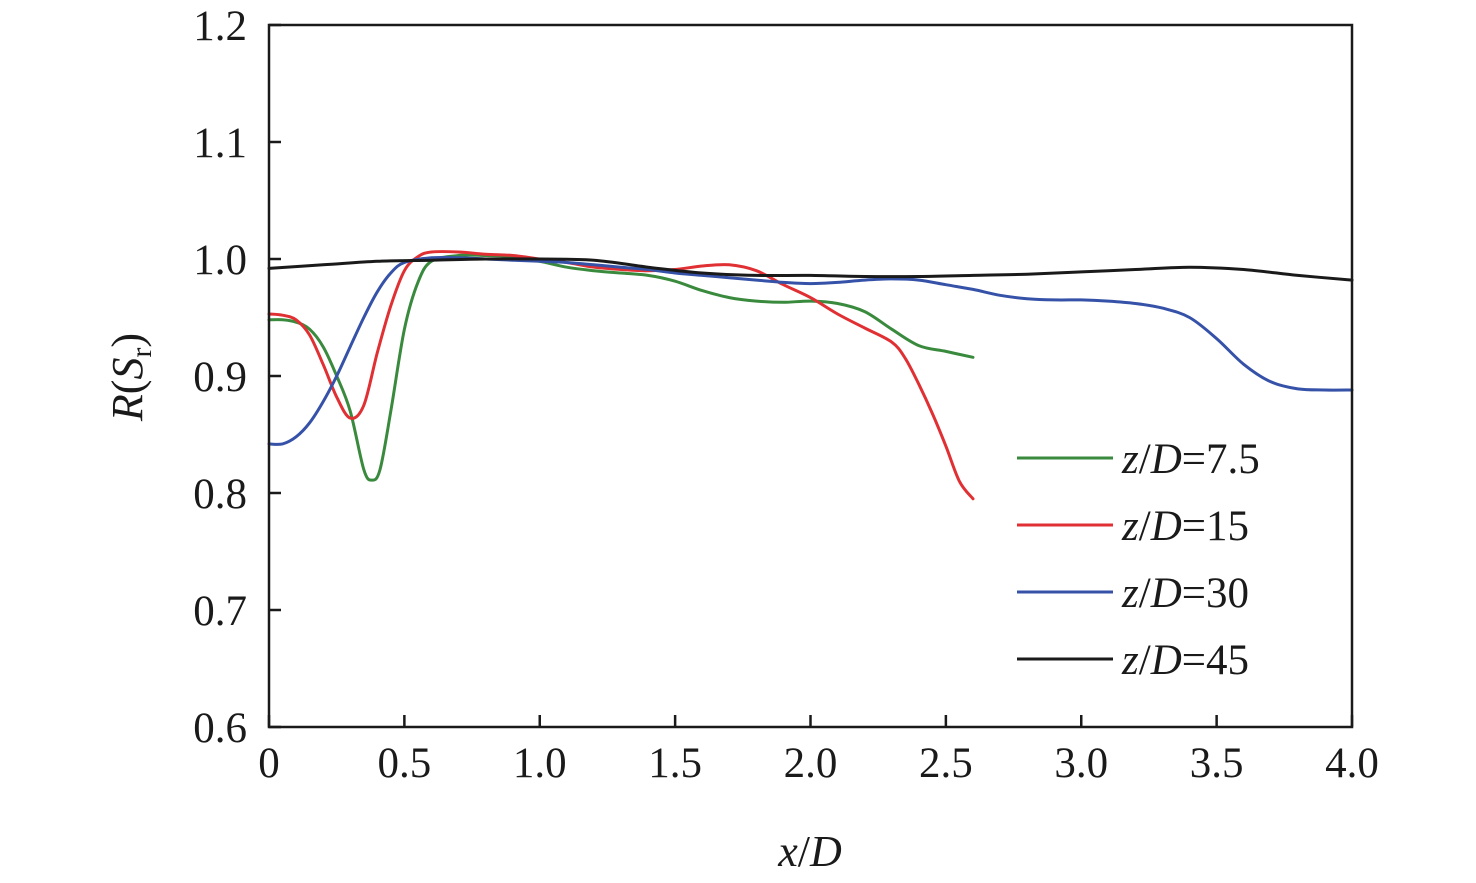  What do you see at coordinates (220, 143) in the screenshot?
I see `y-tick-label: 1.1` at bounding box center [220, 143].